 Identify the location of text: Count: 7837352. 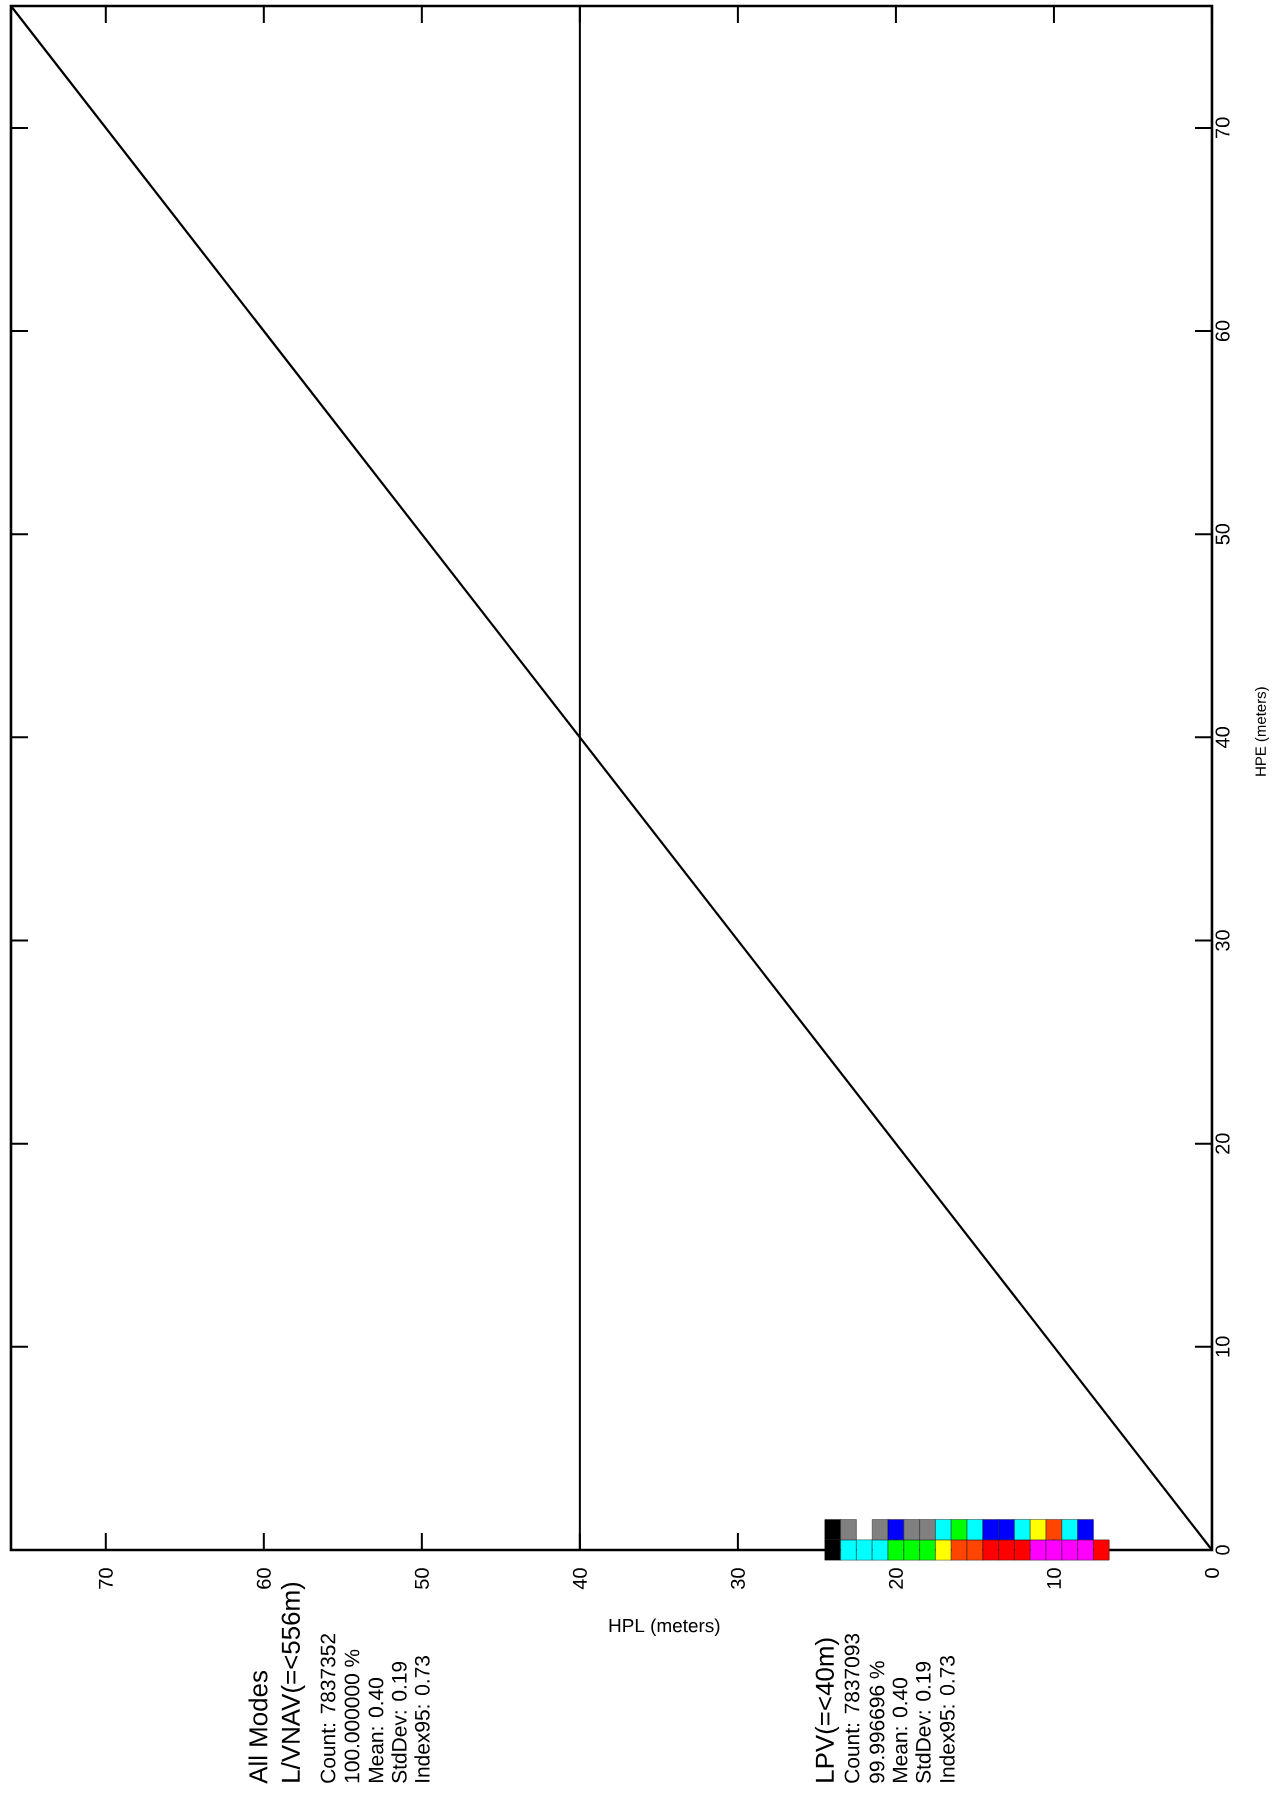
(328, 1708).